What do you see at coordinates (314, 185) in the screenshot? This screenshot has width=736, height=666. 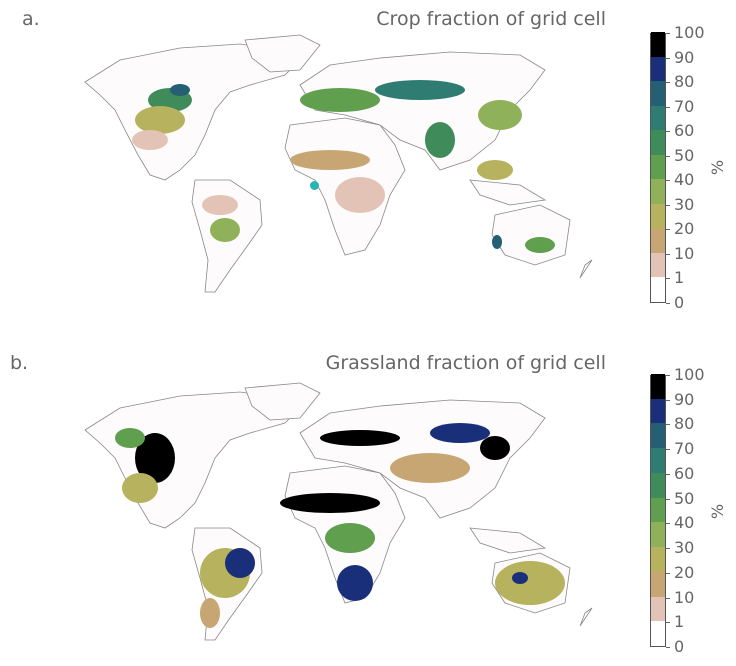 I see `location-marker` at bounding box center [314, 185].